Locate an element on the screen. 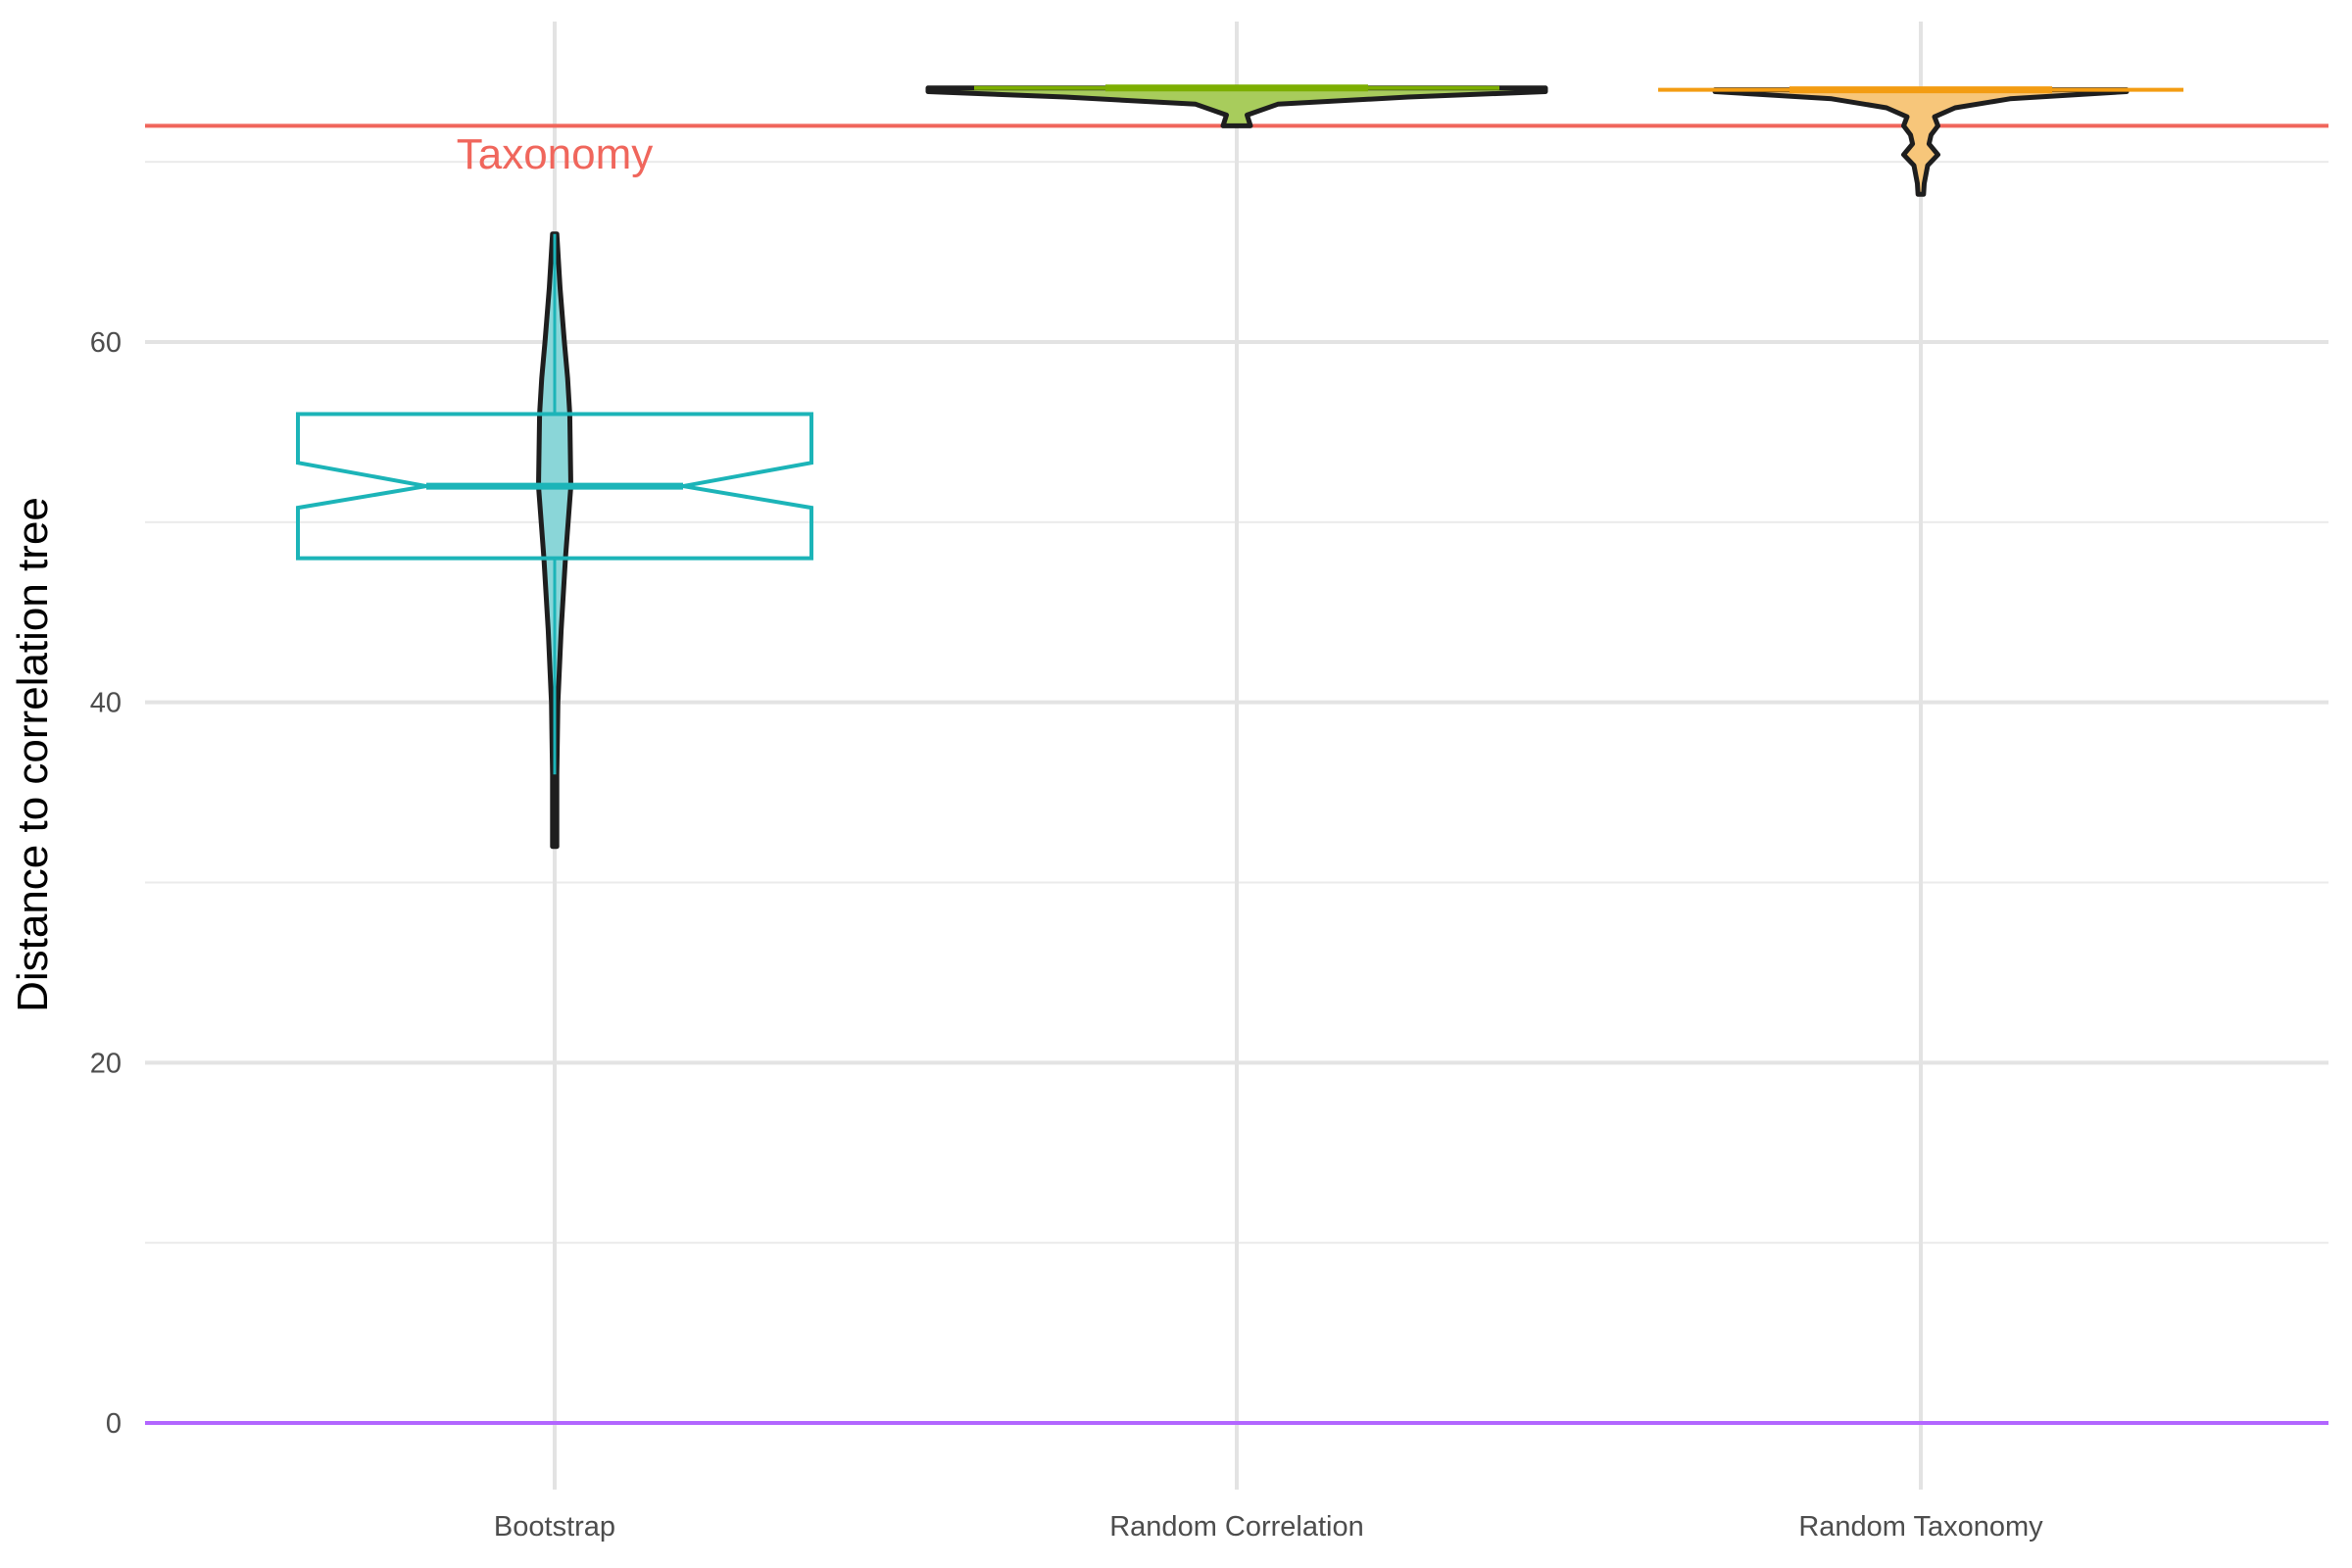 The height and width of the screenshot is (1568, 2352). reference-line-label: Taxonomy is located at coordinates (555, 154).